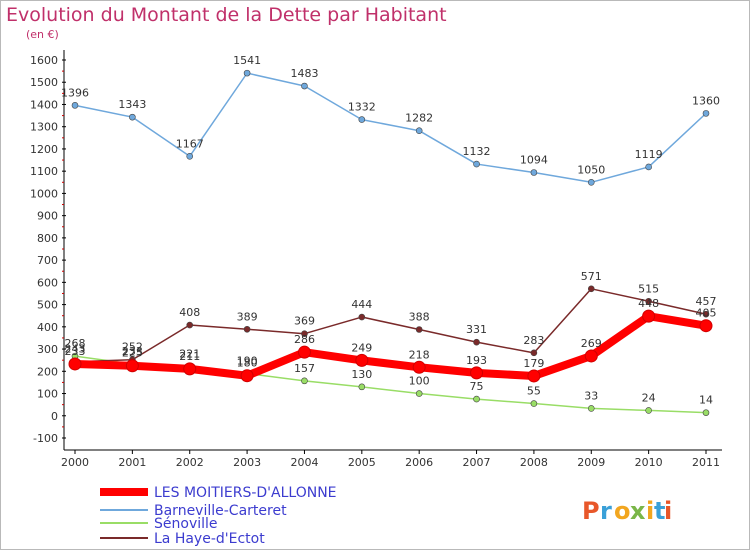 This screenshot has width=750, height=550. I want to click on data-label: 1396, so click(75, 92).